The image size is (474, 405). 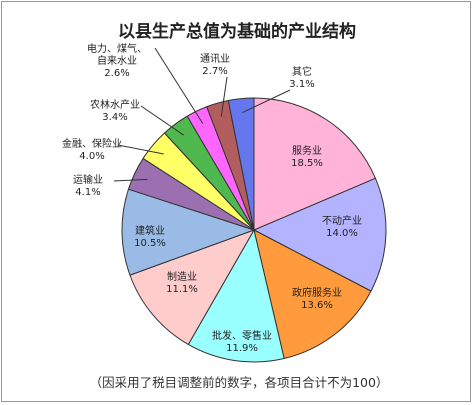 What do you see at coordinates (317, 292) in the screenshot?
I see `slice-label-3: 政府服务业` at bounding box center [317, 292].